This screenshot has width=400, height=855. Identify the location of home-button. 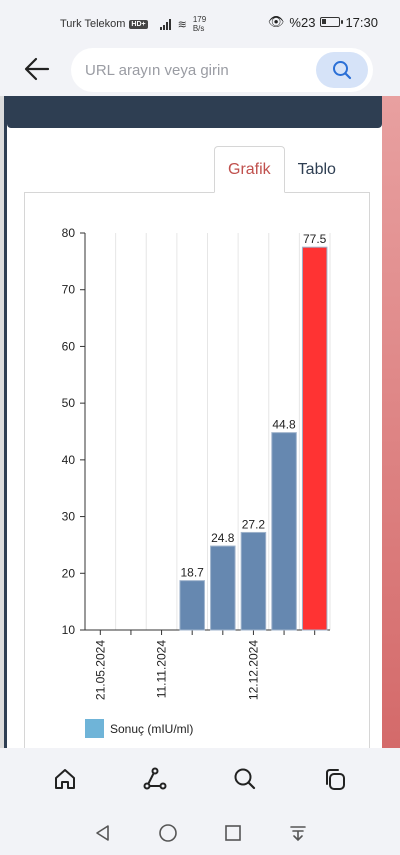
(65, 779).